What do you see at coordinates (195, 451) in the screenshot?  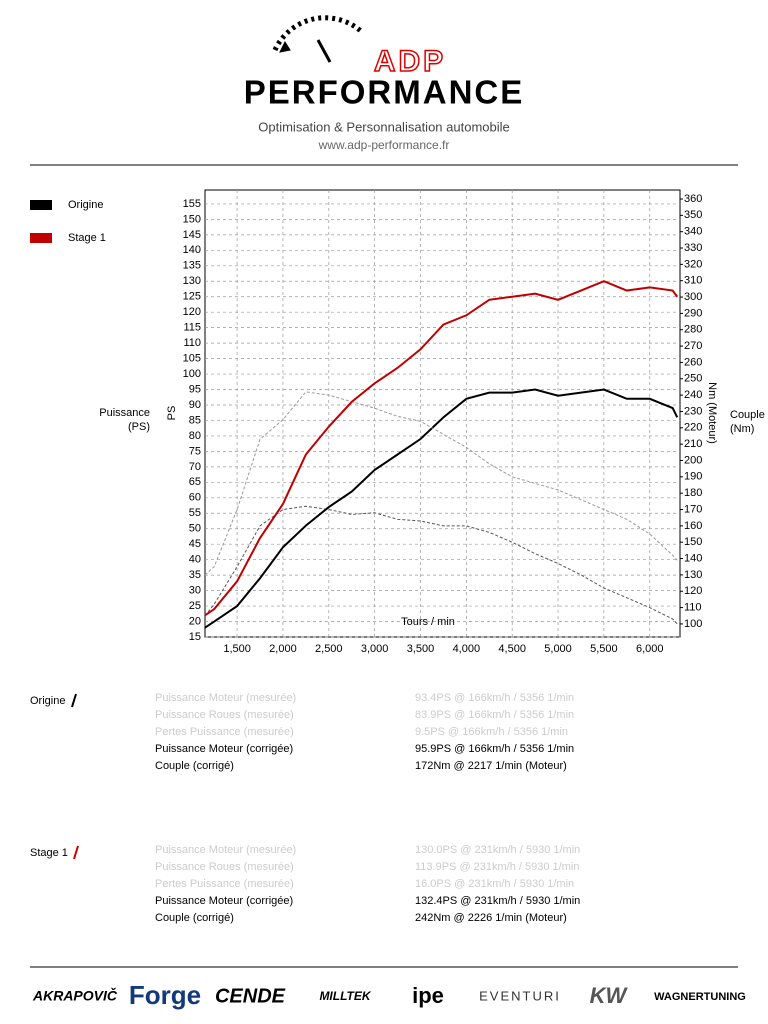 I see `y-tick-label: 75` at bounding box center [195, 451].